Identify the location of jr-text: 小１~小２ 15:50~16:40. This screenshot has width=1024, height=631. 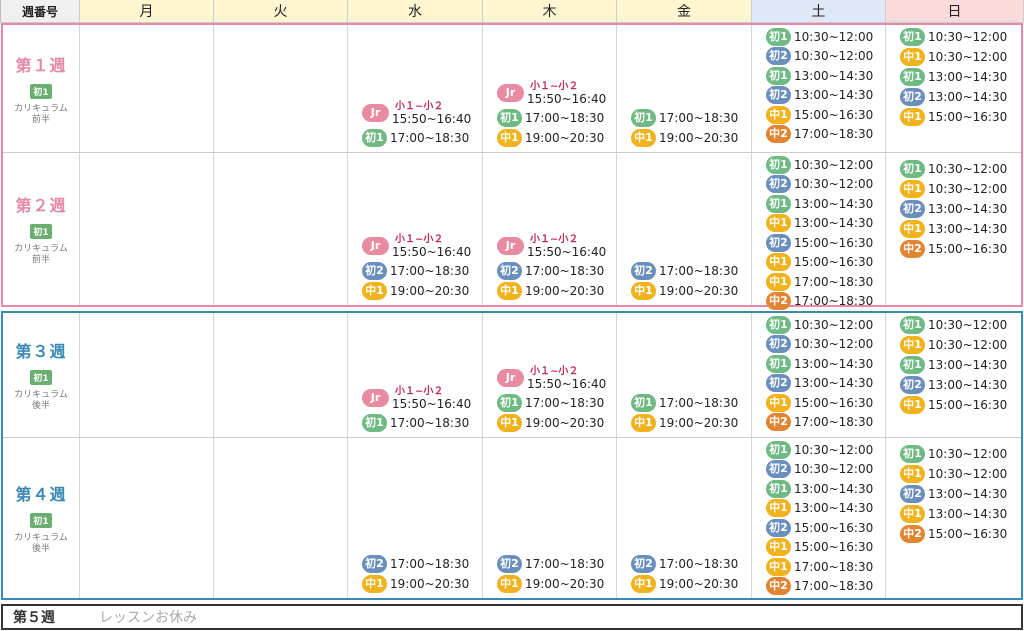
(431, 398).